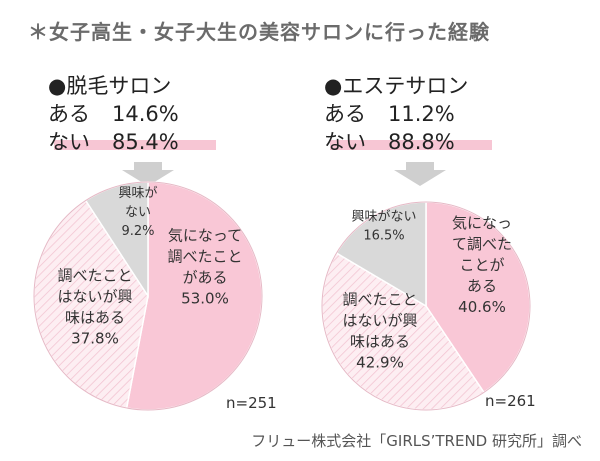 This screenshot has width=600, height=461. Describe the element at coordinates (380, 363) in the screenshot. I see `slice-label-line: 42.9%` at that location.